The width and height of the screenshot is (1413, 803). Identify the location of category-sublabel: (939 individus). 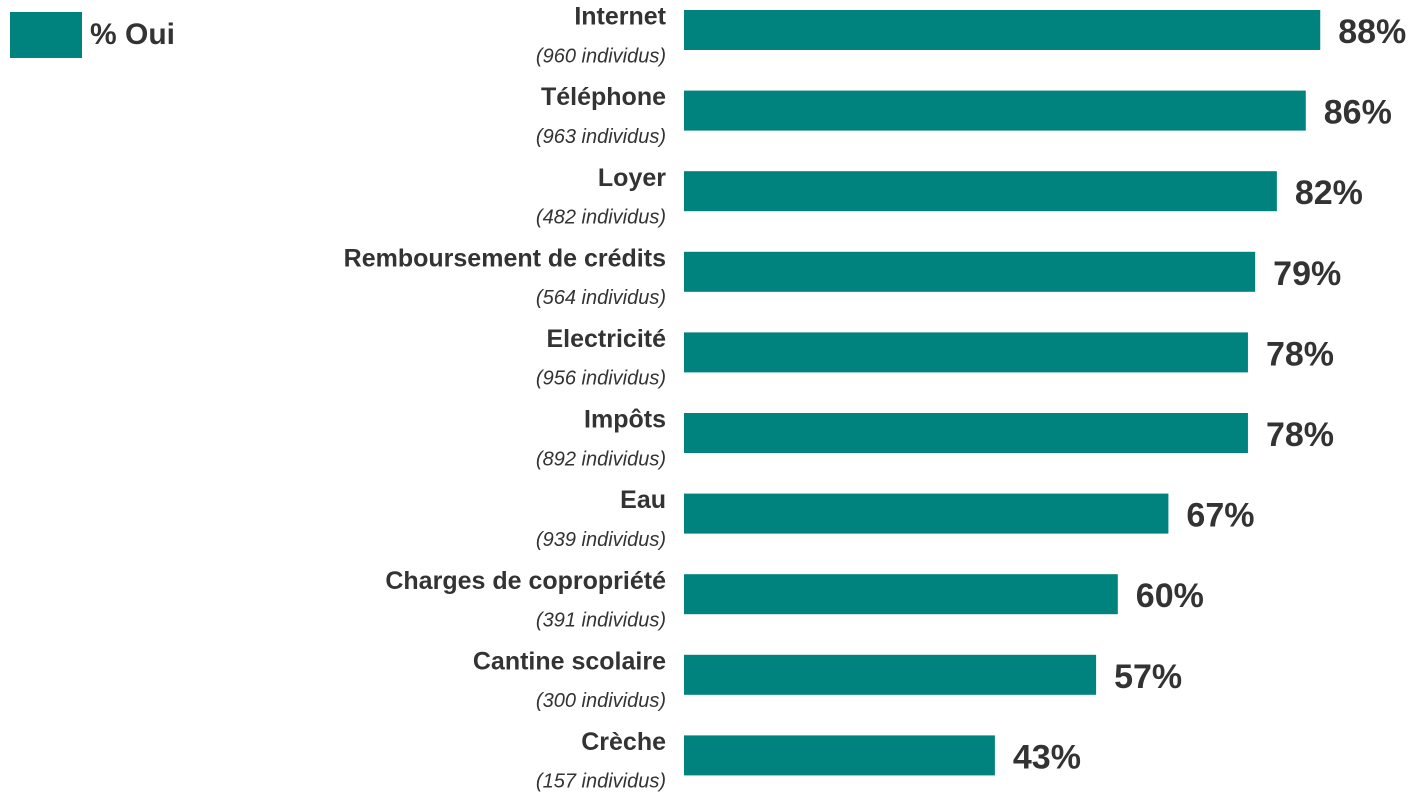
(601, 540).